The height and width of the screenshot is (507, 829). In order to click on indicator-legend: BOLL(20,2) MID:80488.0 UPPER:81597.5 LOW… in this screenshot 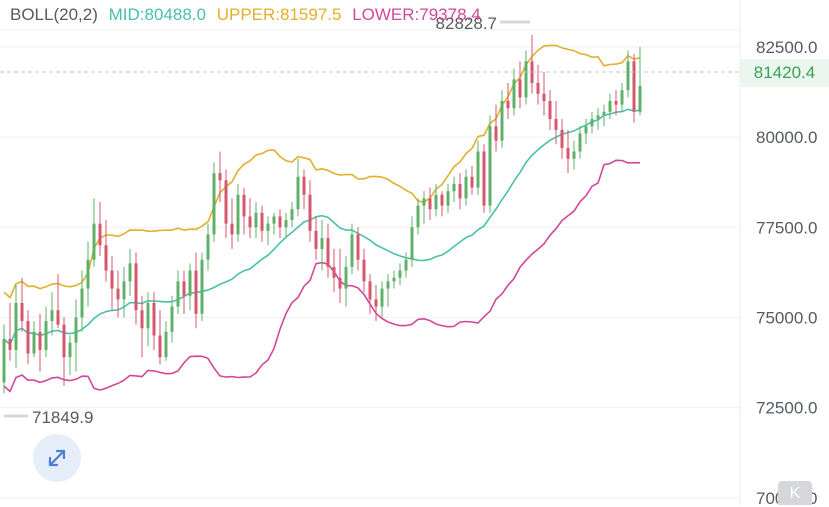, I will do `click(248, 15)`.